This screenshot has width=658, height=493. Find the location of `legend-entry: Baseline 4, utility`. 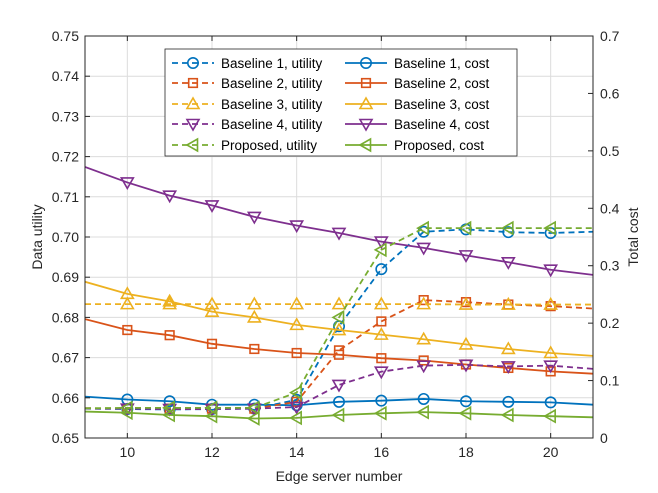

legend-entry: Baseline 4, utility is located at coordinates (247, 124).